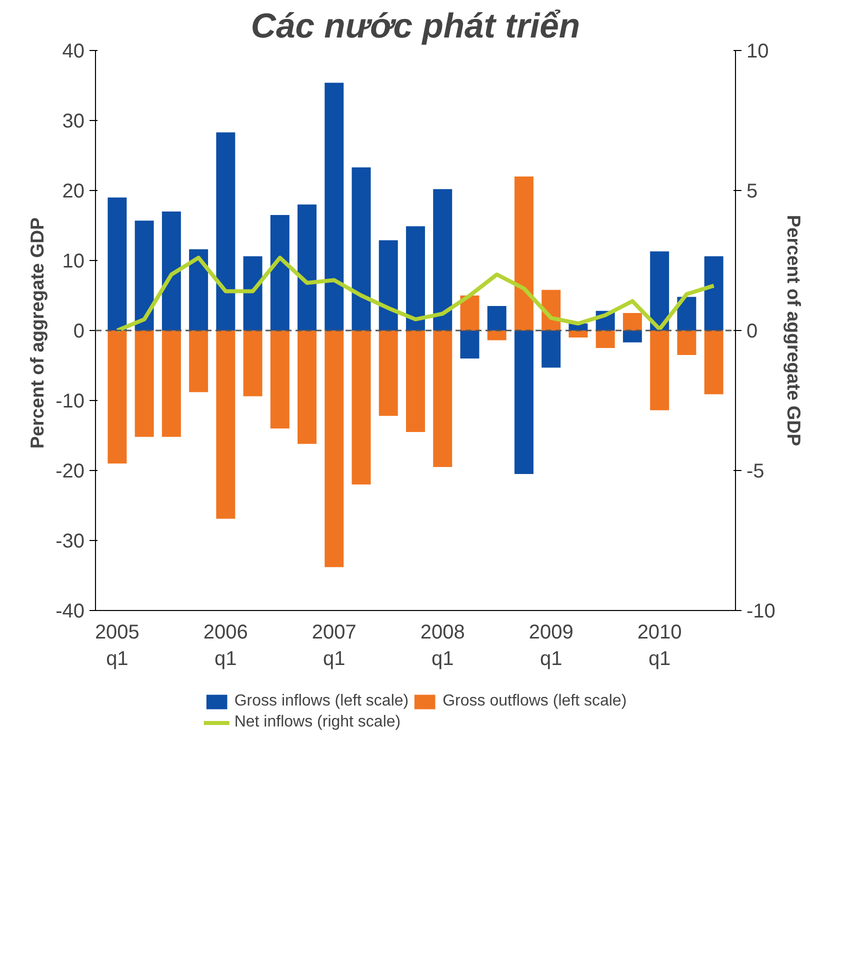  I want to click on chart-title: Các nước phát triển, so click(415, 27).